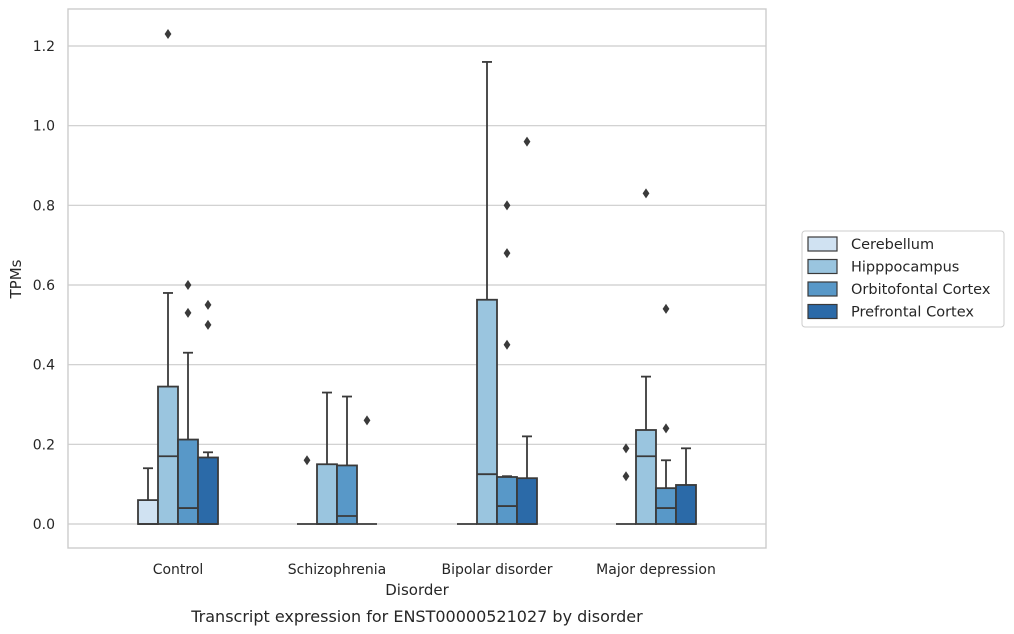 This screenshot has height=634, width=1014. What do you see at coordinates (44, 127) in the screenshot?
I see `y-tick-label: 1.0` at bounding box center [44, 127].